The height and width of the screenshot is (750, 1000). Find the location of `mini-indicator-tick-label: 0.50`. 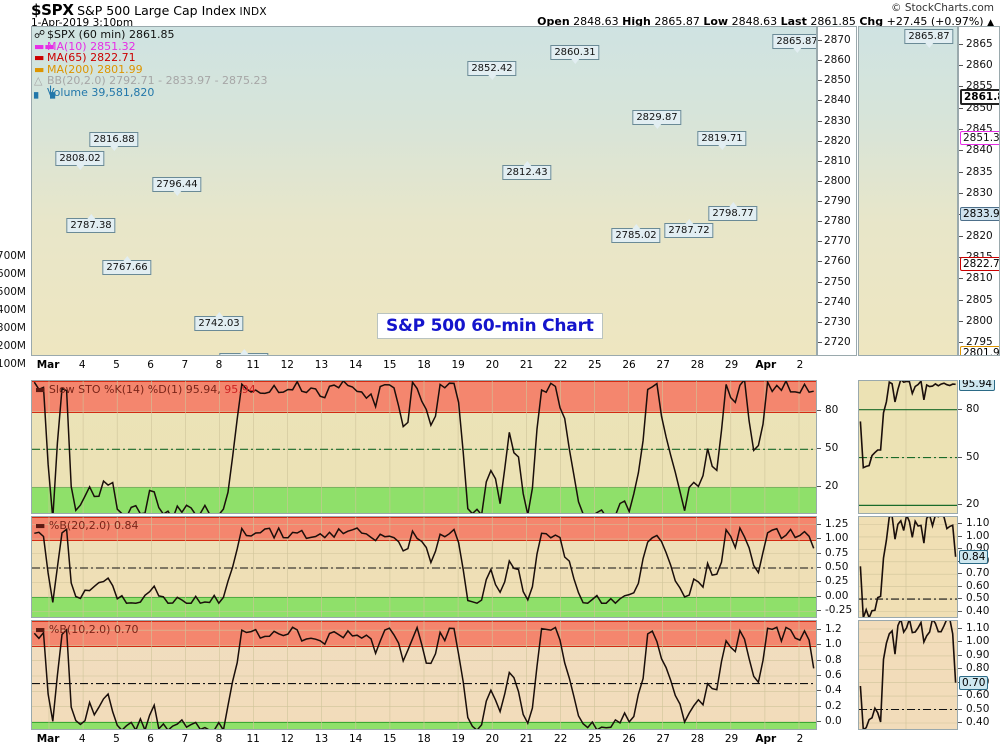

mini-indicator-tick-label: 0.50 is located at coordinates (978, 708).